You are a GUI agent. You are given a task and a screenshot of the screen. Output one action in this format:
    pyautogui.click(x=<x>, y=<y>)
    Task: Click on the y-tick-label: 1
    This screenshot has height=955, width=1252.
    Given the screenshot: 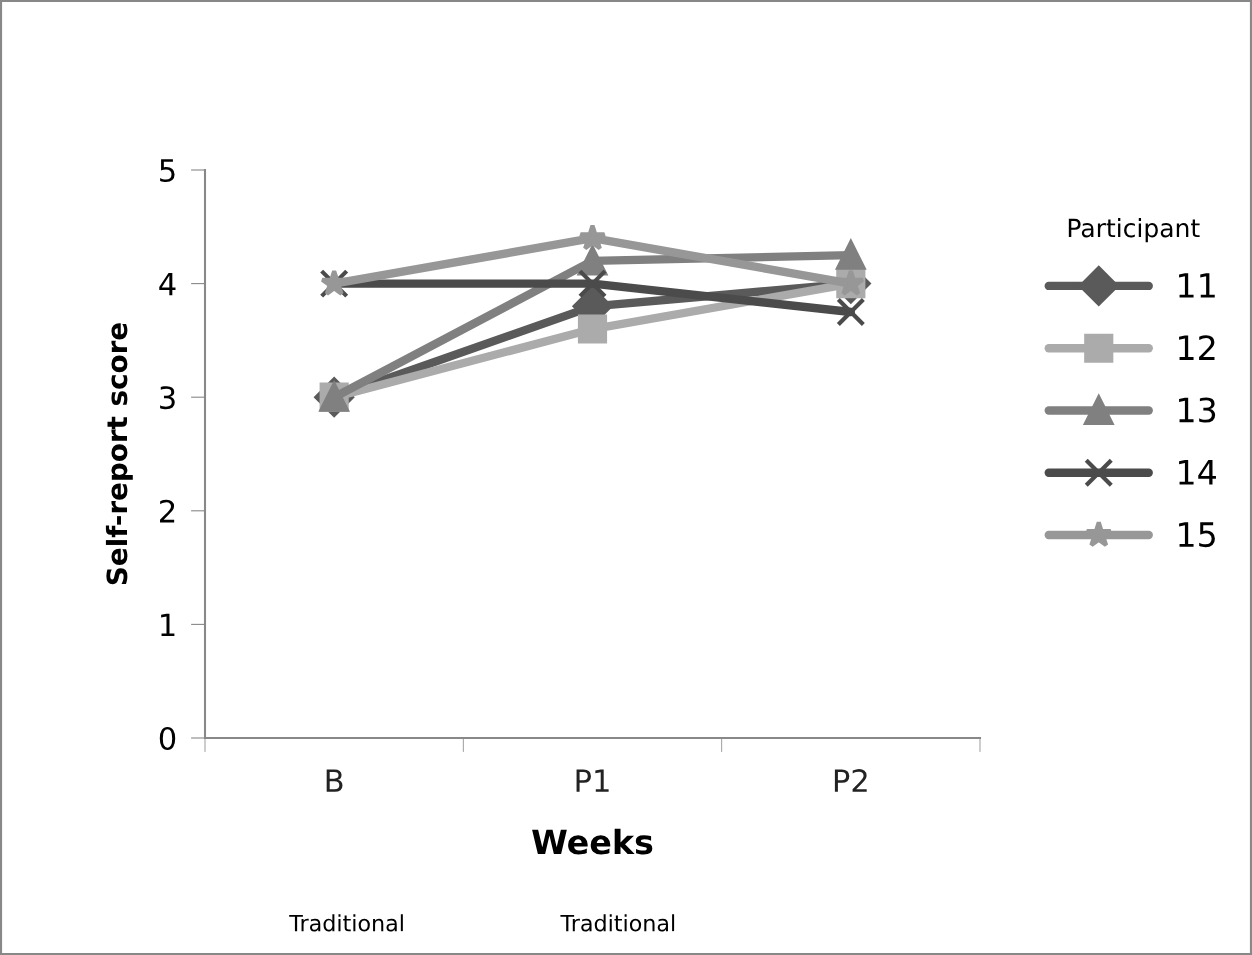 What is the action you would take?
    pyautogui.click(x=168, y=625)
    